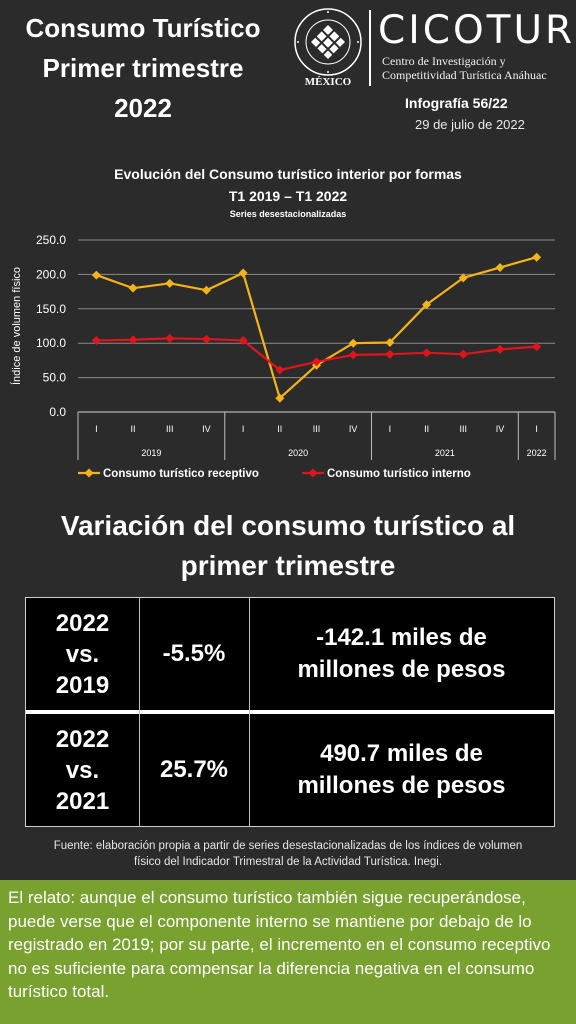  What do you see at coordinates (298, 453) in the screenshot?
I see `year-label: 2020` at bounding box center [298, 453].